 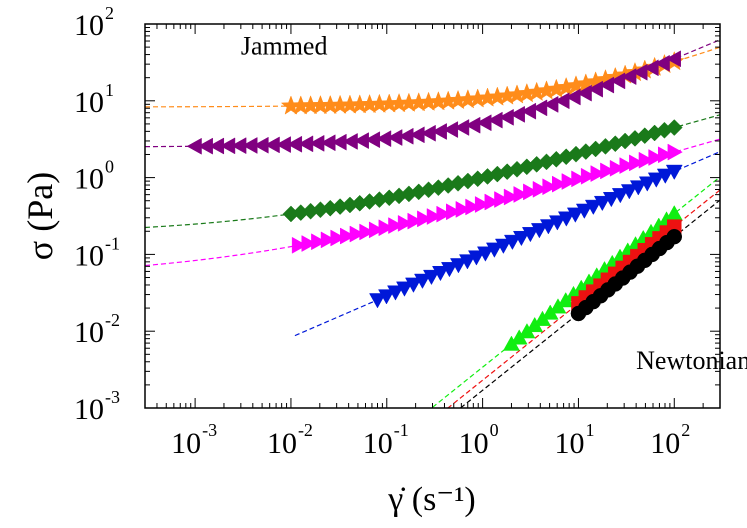 What do you see at coordinates (109, 13) in the screenshot?
I see `y-tick-label-exponent: 2` at bounding box center [109, 13].